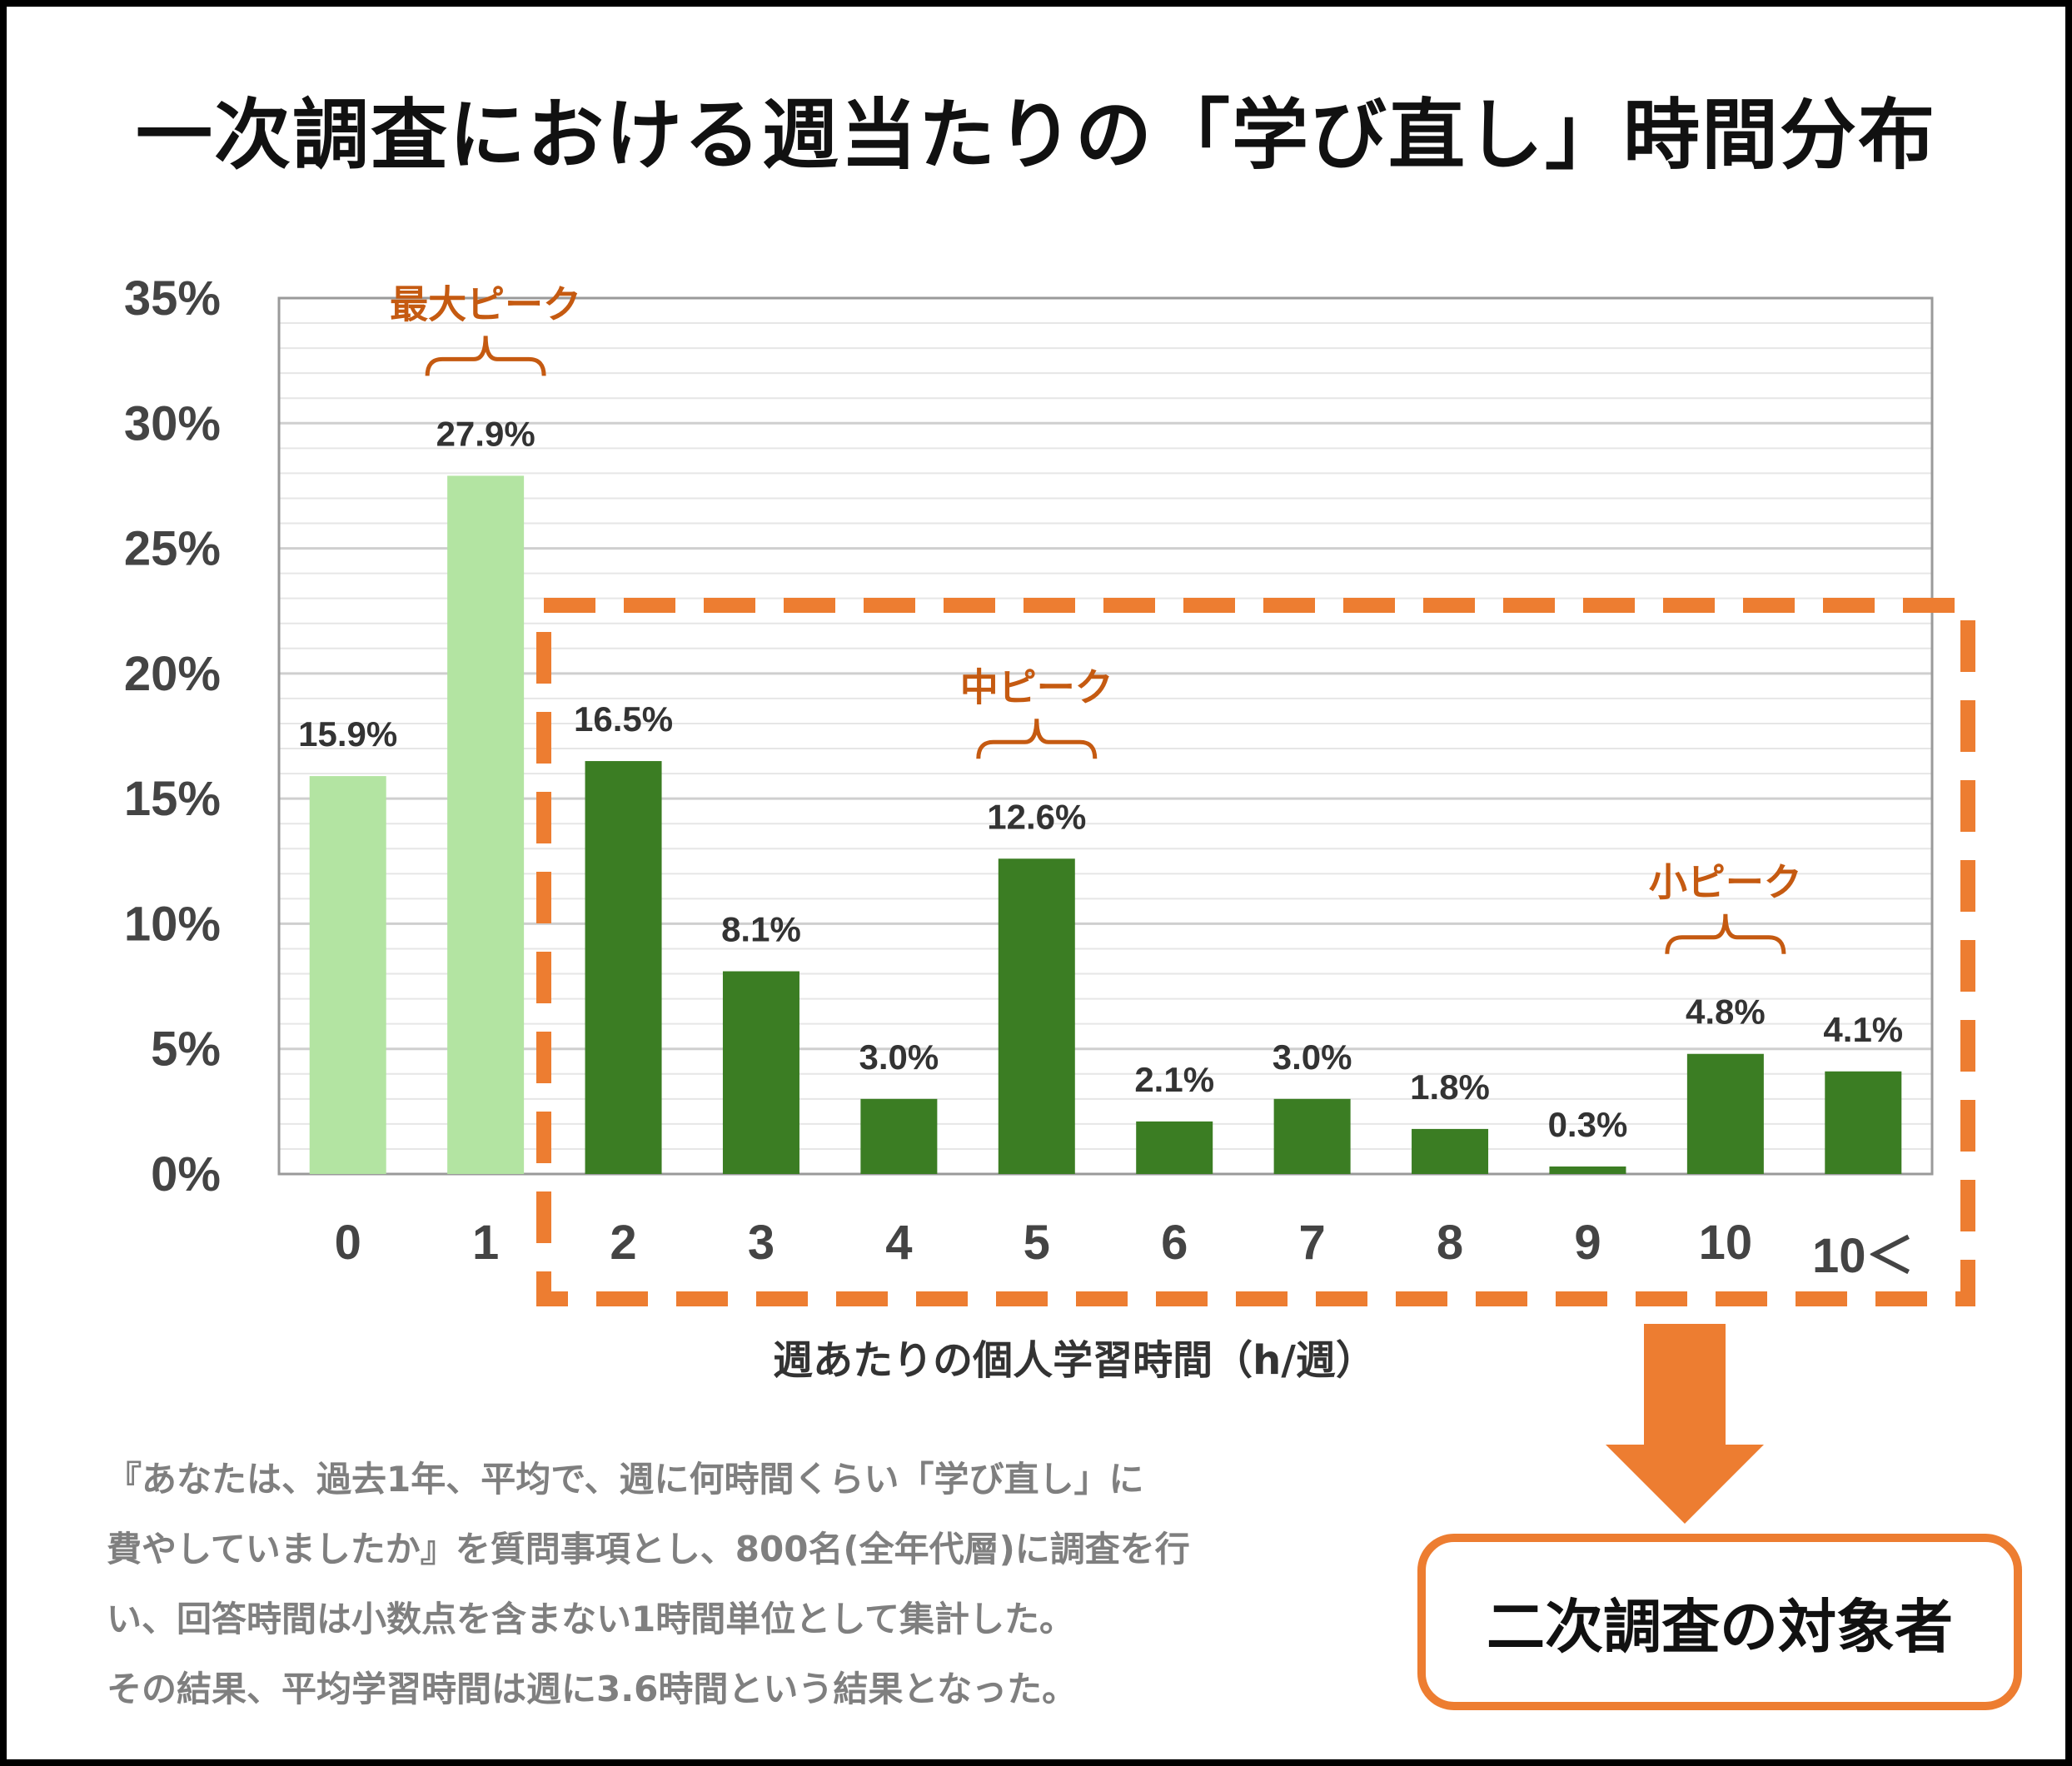 The image size is (2072, 1766). I want to click on data-label: 15.9%, so click(347, 734).